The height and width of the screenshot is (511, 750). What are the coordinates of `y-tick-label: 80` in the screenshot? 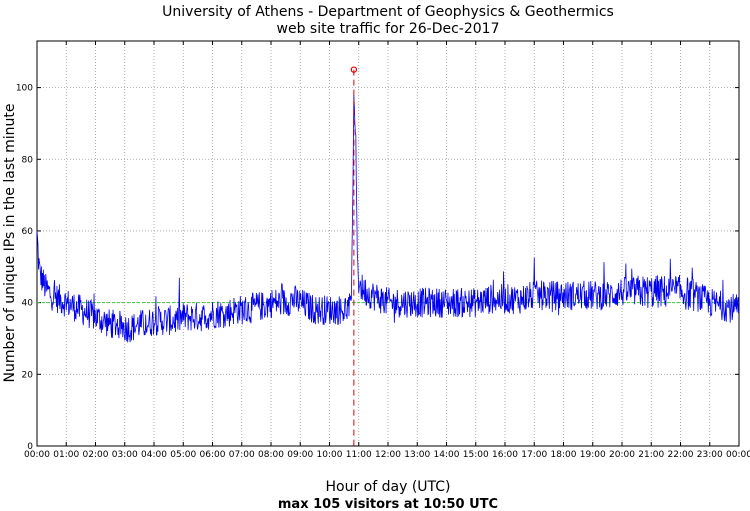 It's located at (28, 160).